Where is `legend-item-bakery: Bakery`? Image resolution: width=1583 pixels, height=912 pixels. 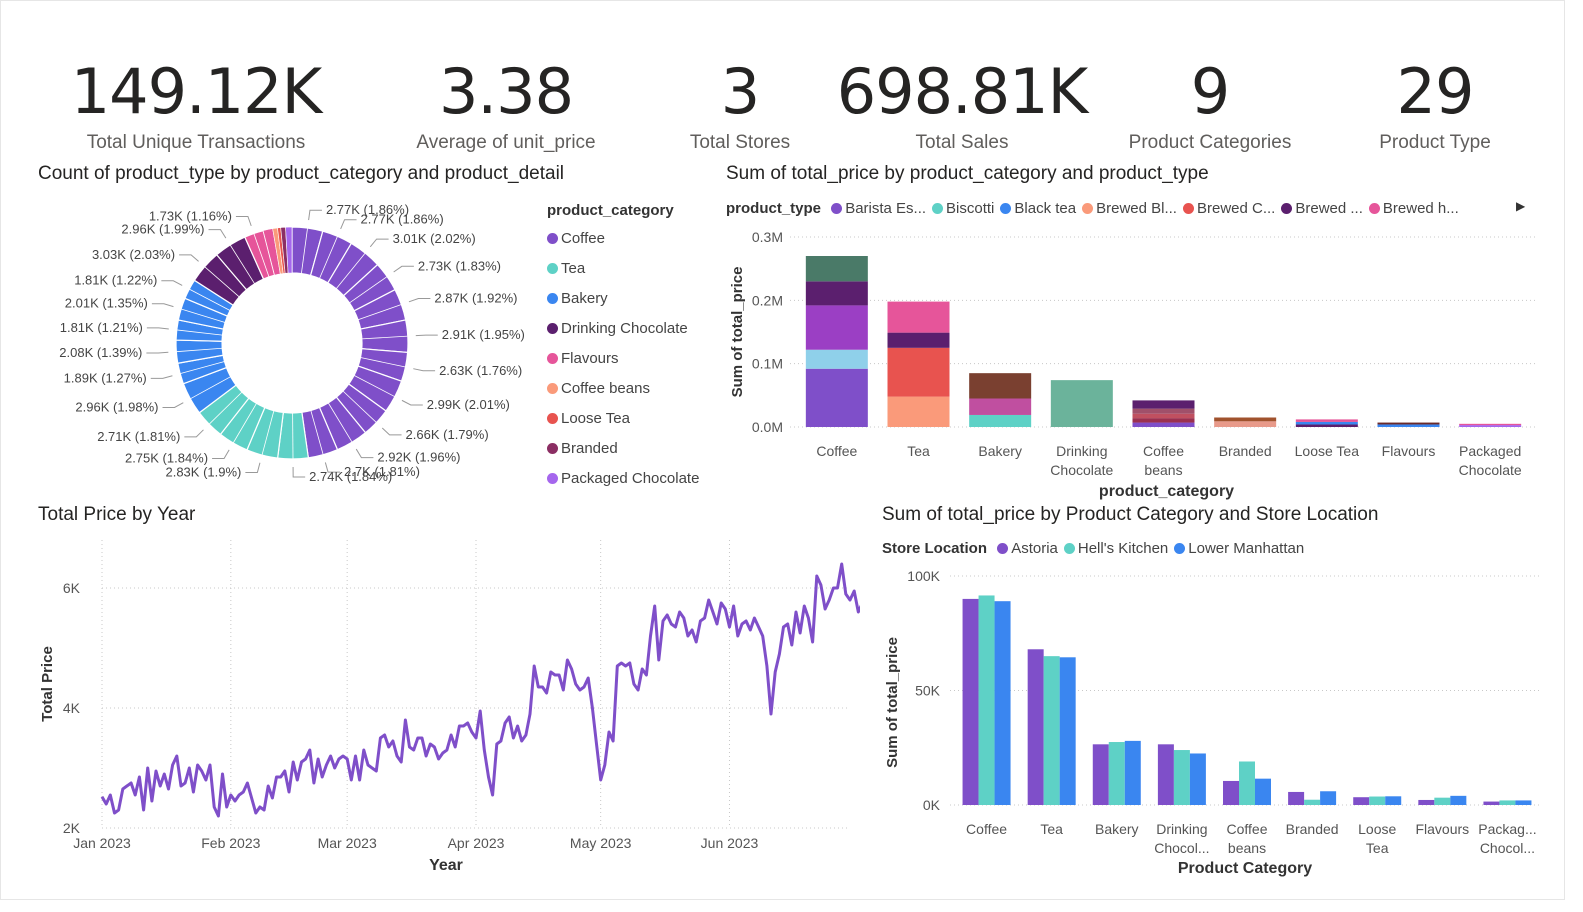
legend-item-bakery: Bakery is located at coordinates (623, 299).